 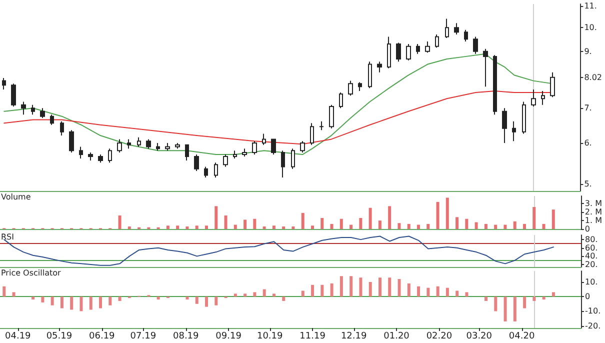 I want to click on y-tick-label: 8.02, so click(x=593, y=77).